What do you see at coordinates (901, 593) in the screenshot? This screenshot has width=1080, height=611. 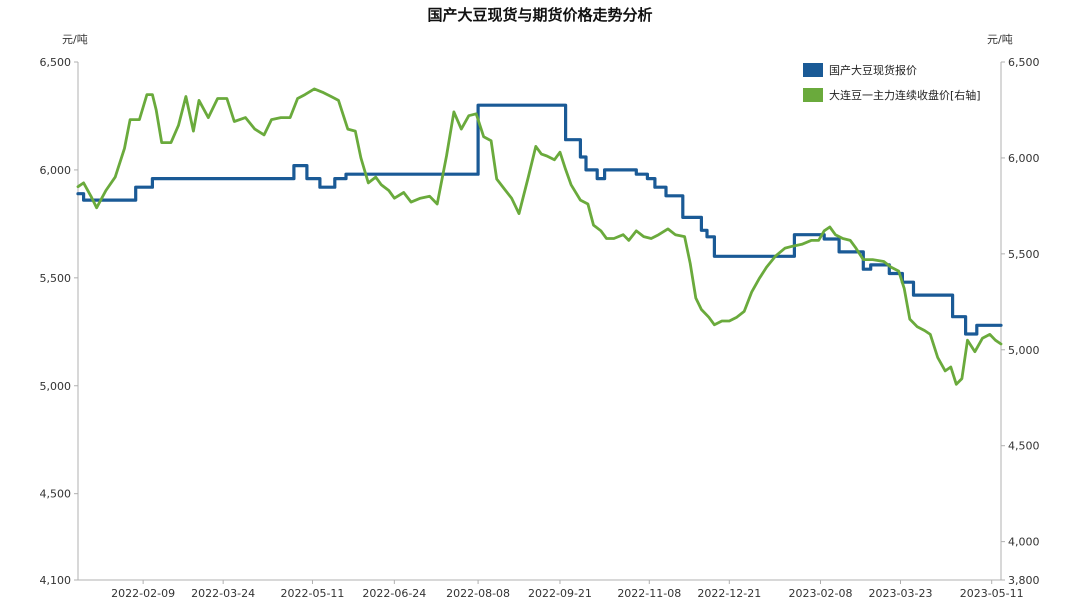 I see `x-tick-label: 2023-03-23` at bounding box center [901, 593].